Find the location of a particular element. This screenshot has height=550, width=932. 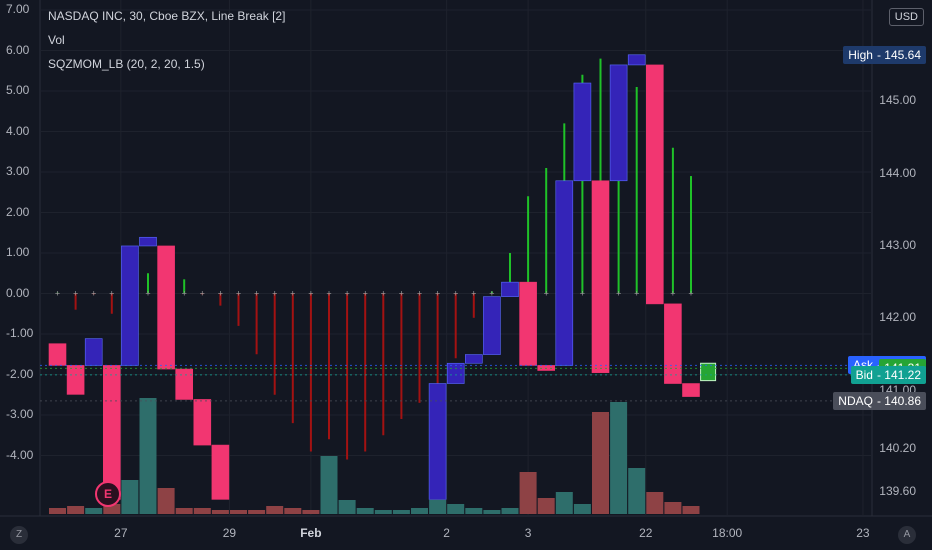

price-tag-label: High is located at coordinates (860, 54).